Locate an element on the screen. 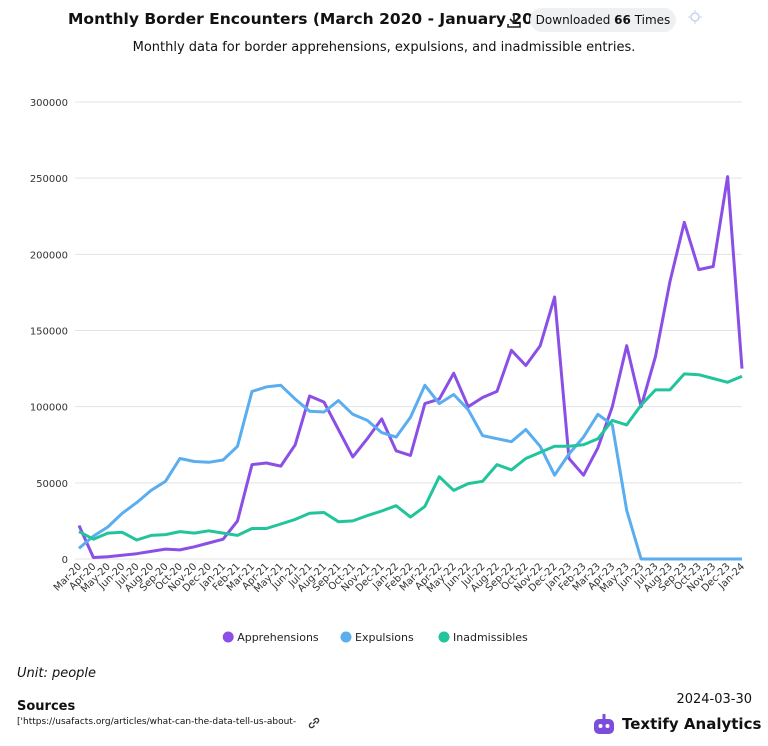  y-tick-label: 50000 is located at coordinates (52, 484).